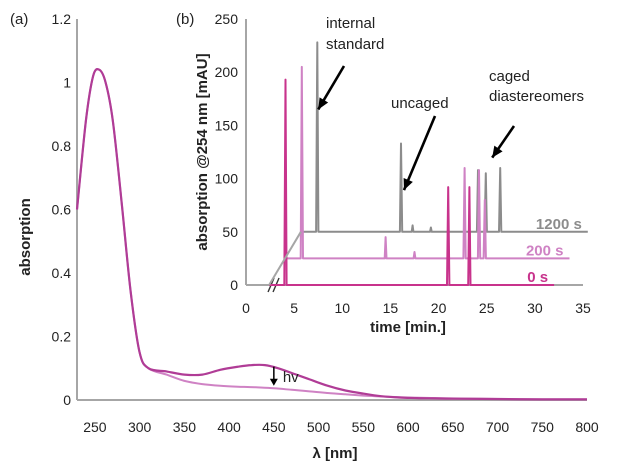 This screenshot has width=617, height=466. I want to click on panel-b-y-axis-label: absorption @254 nm [mAU], so click(202, 151).